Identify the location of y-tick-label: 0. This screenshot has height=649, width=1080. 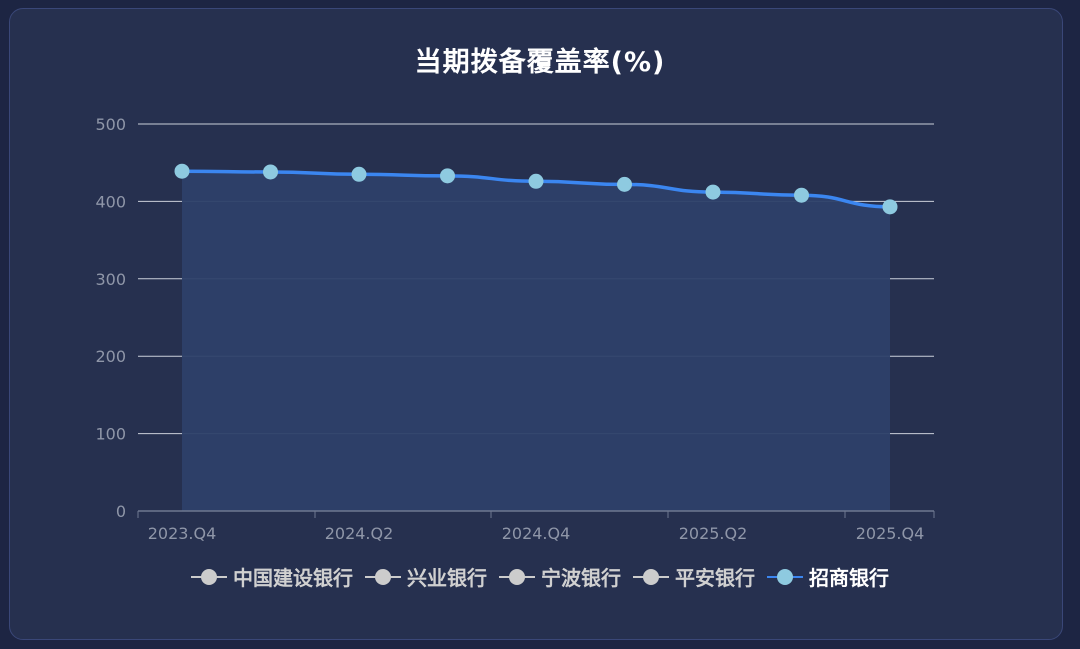
(121, 511).